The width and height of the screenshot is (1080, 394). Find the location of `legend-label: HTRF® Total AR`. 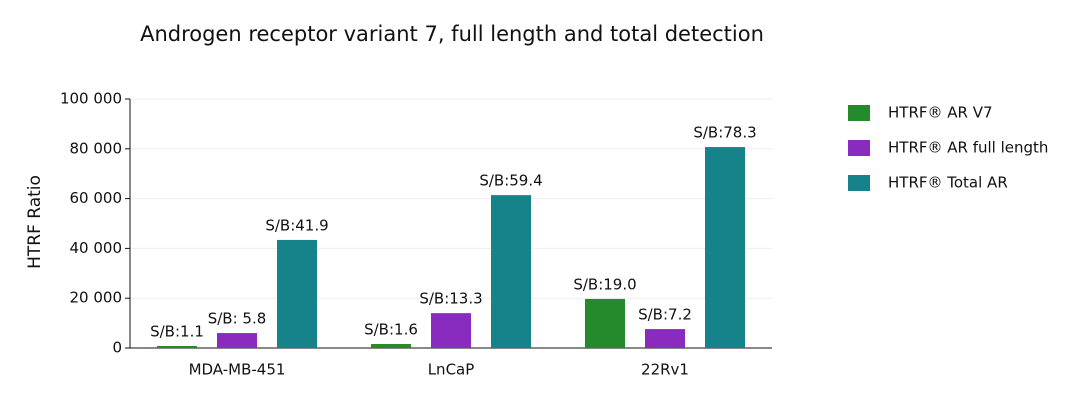

legend-label: HTRF® Total AR is located at coordinates (948, 183).